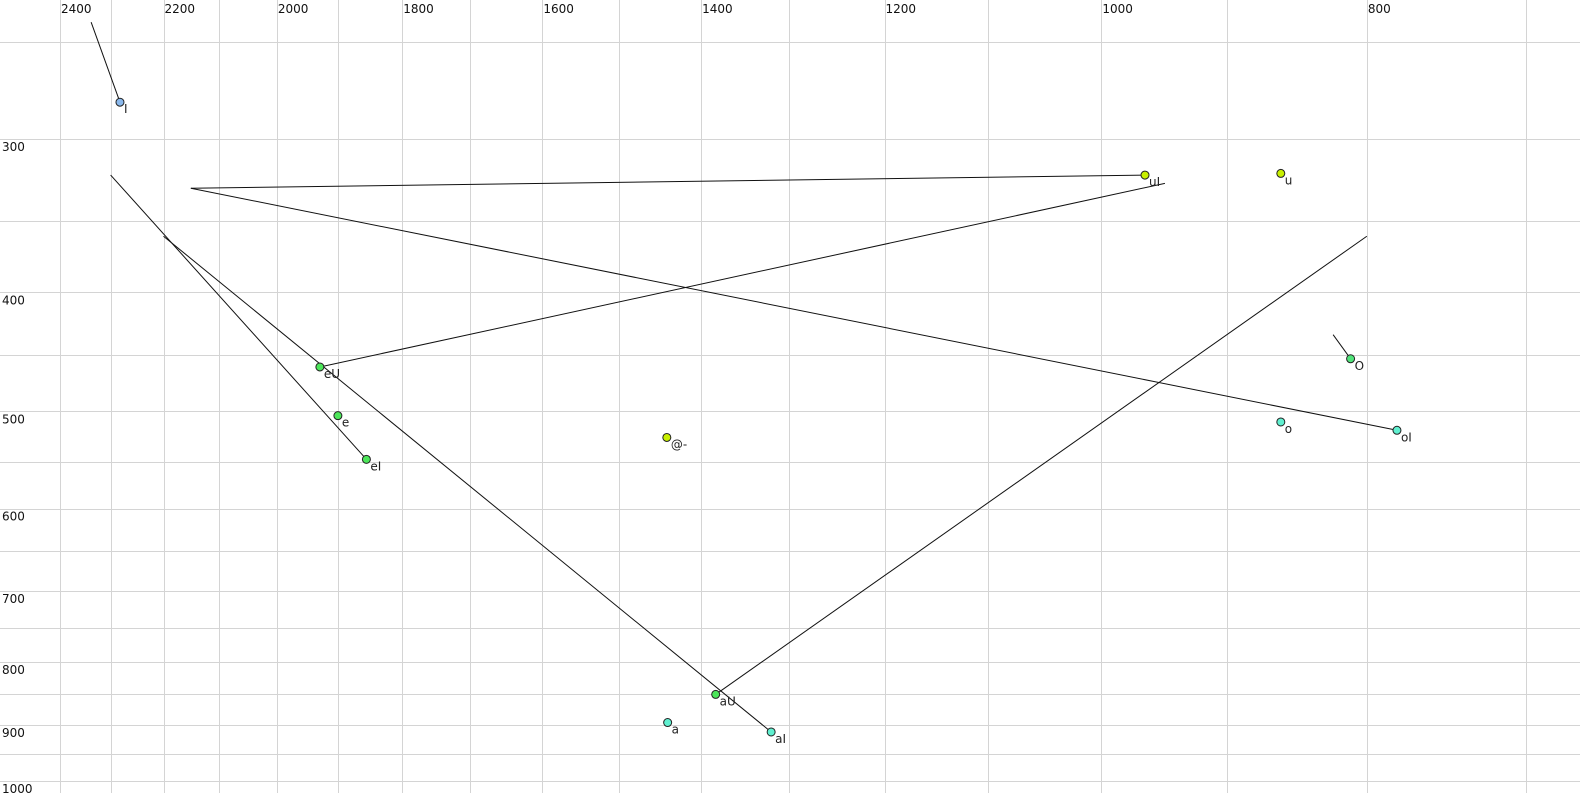  What do you see at coordinates (366, 459) in the screenshot?
I see `data-point-eI` at bounding box center [366, 459].